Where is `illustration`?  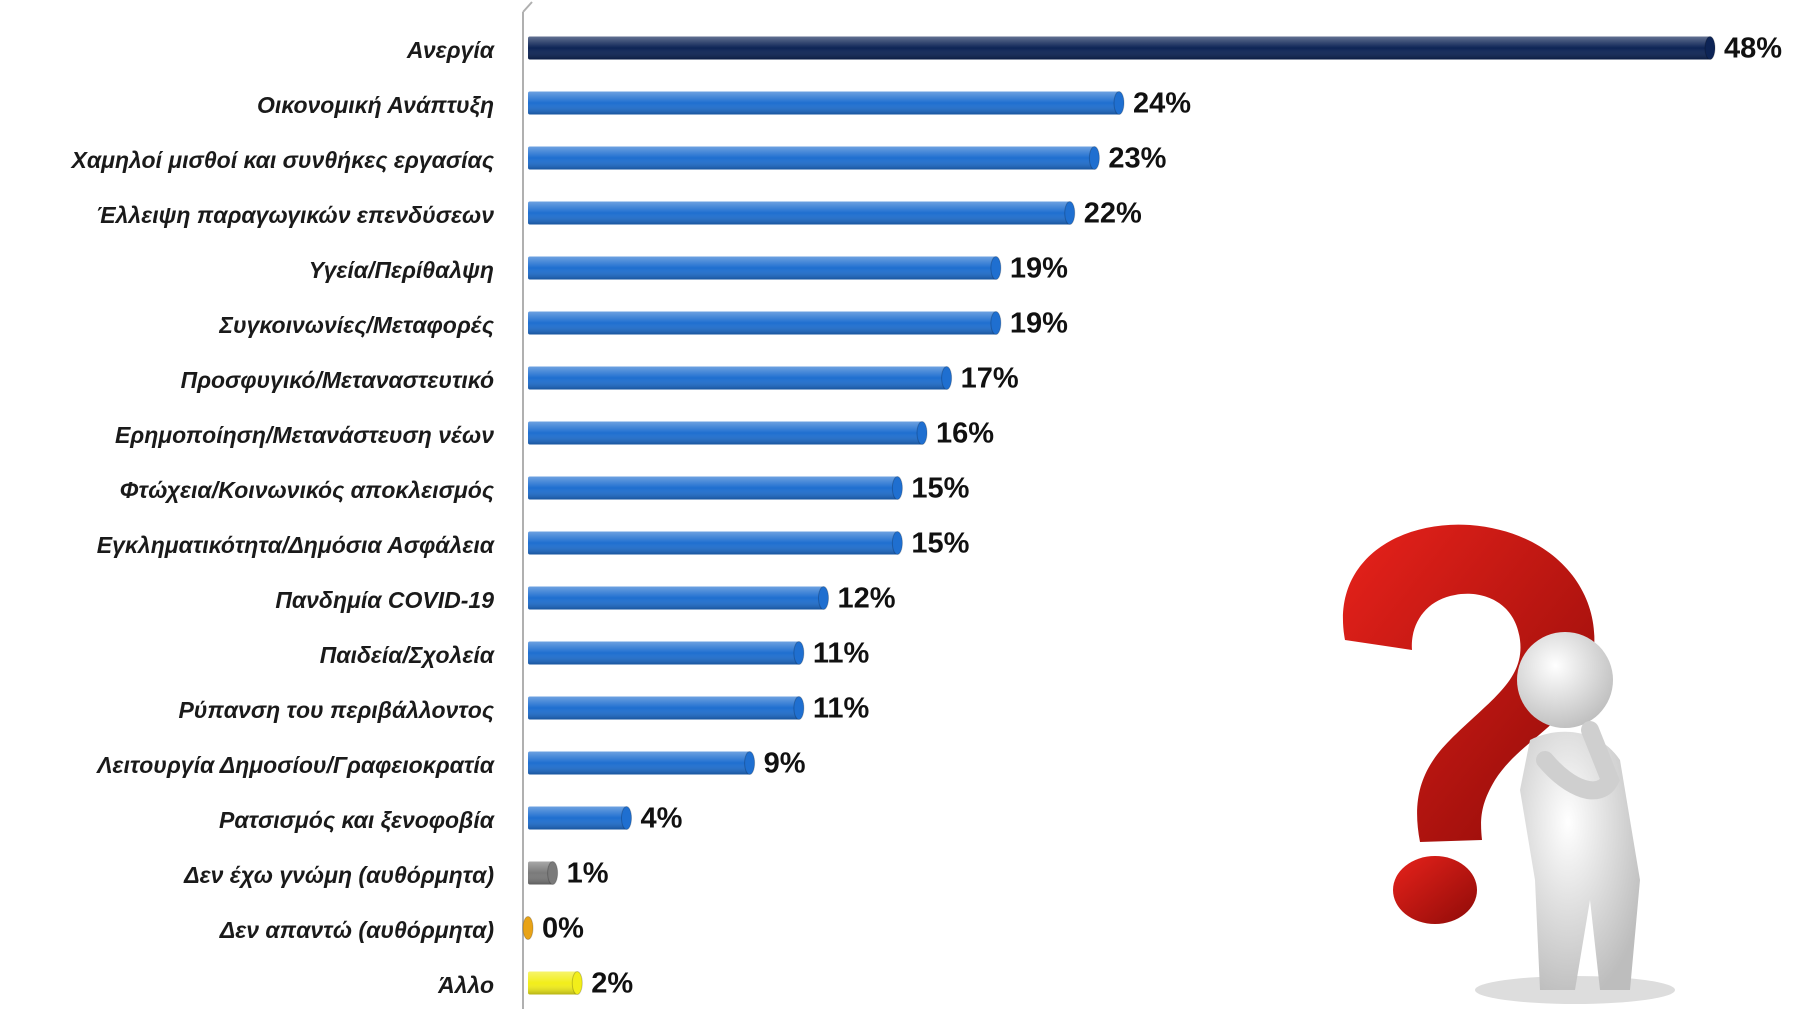
illustration is located at coordinates (1508, 764).